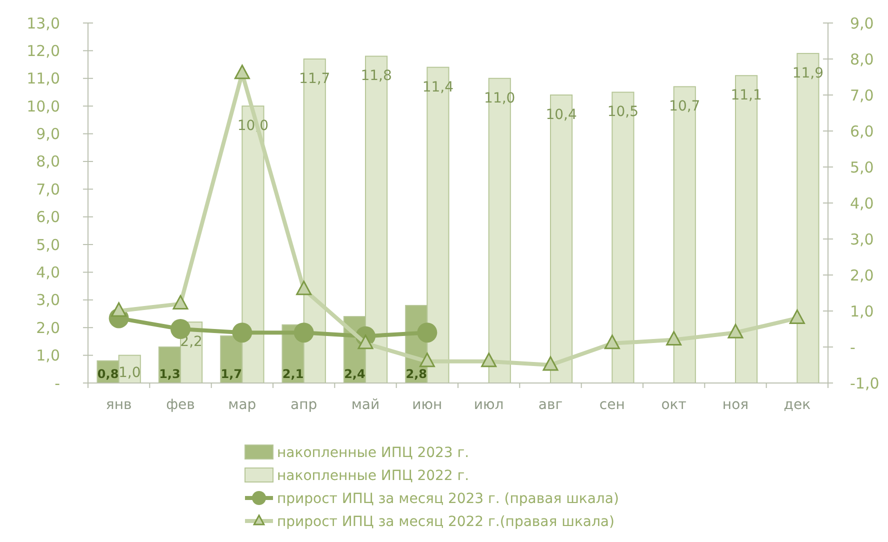  What do you see at coordinates (862, 275) in the screenshot?
I see `y2-tick-label: 2,0` at bounding box center [862, 275].